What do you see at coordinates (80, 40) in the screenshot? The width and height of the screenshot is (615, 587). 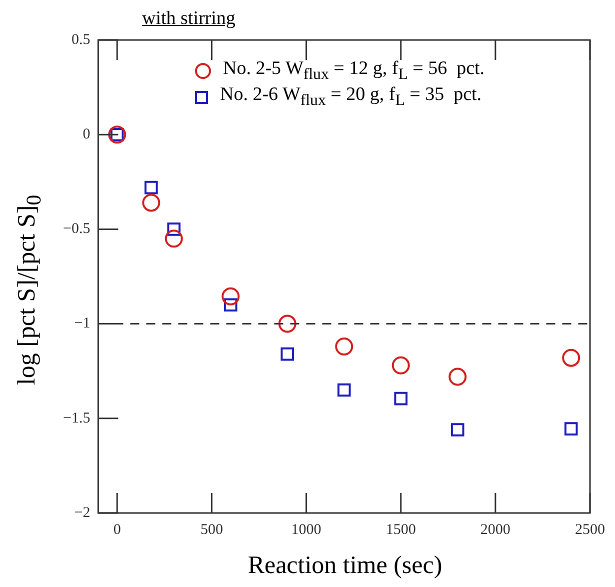 I see `y-tick-label: 0.5` at bounding box center [80, 40].